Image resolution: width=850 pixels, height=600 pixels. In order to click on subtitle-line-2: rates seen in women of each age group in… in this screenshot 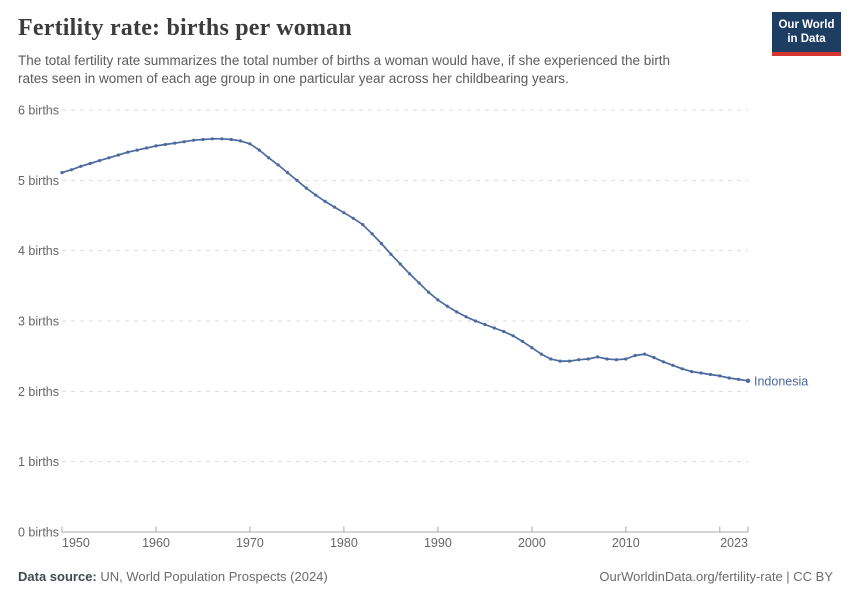, I will do `click(293, 78)`.